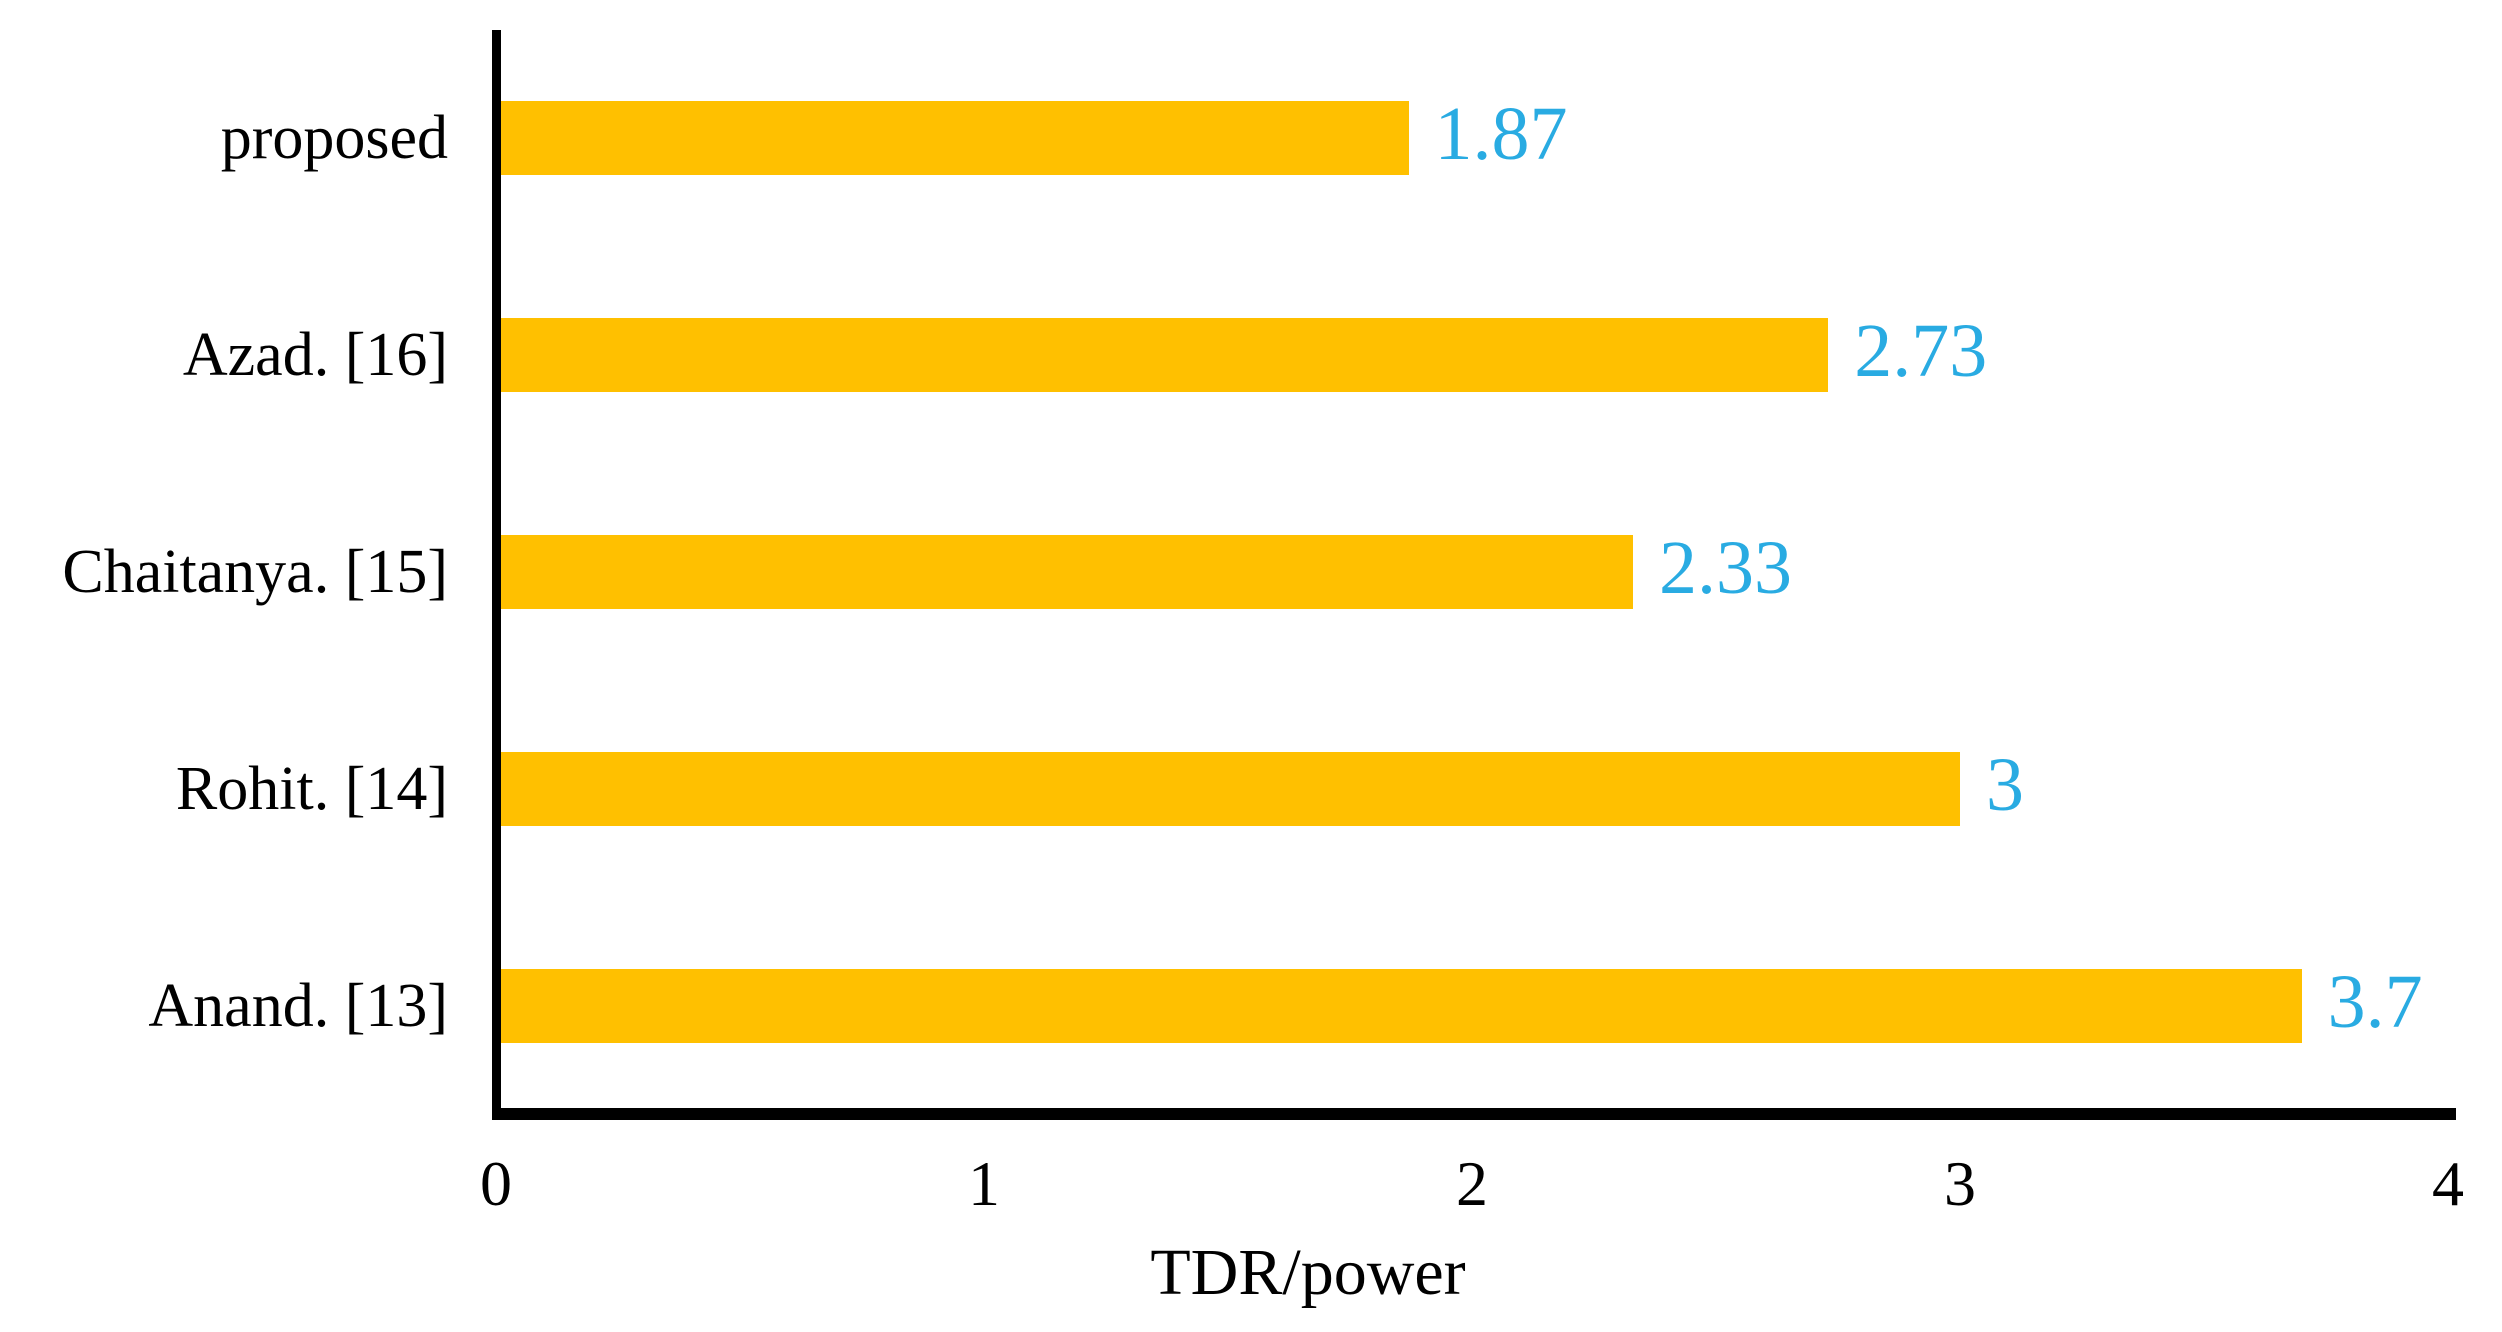 This screenshot has width=2502, height=1332. Describe the element at coordinates (1308, 1272) in the screenshot. I see `x-axis-title: TDR/power` at that location.